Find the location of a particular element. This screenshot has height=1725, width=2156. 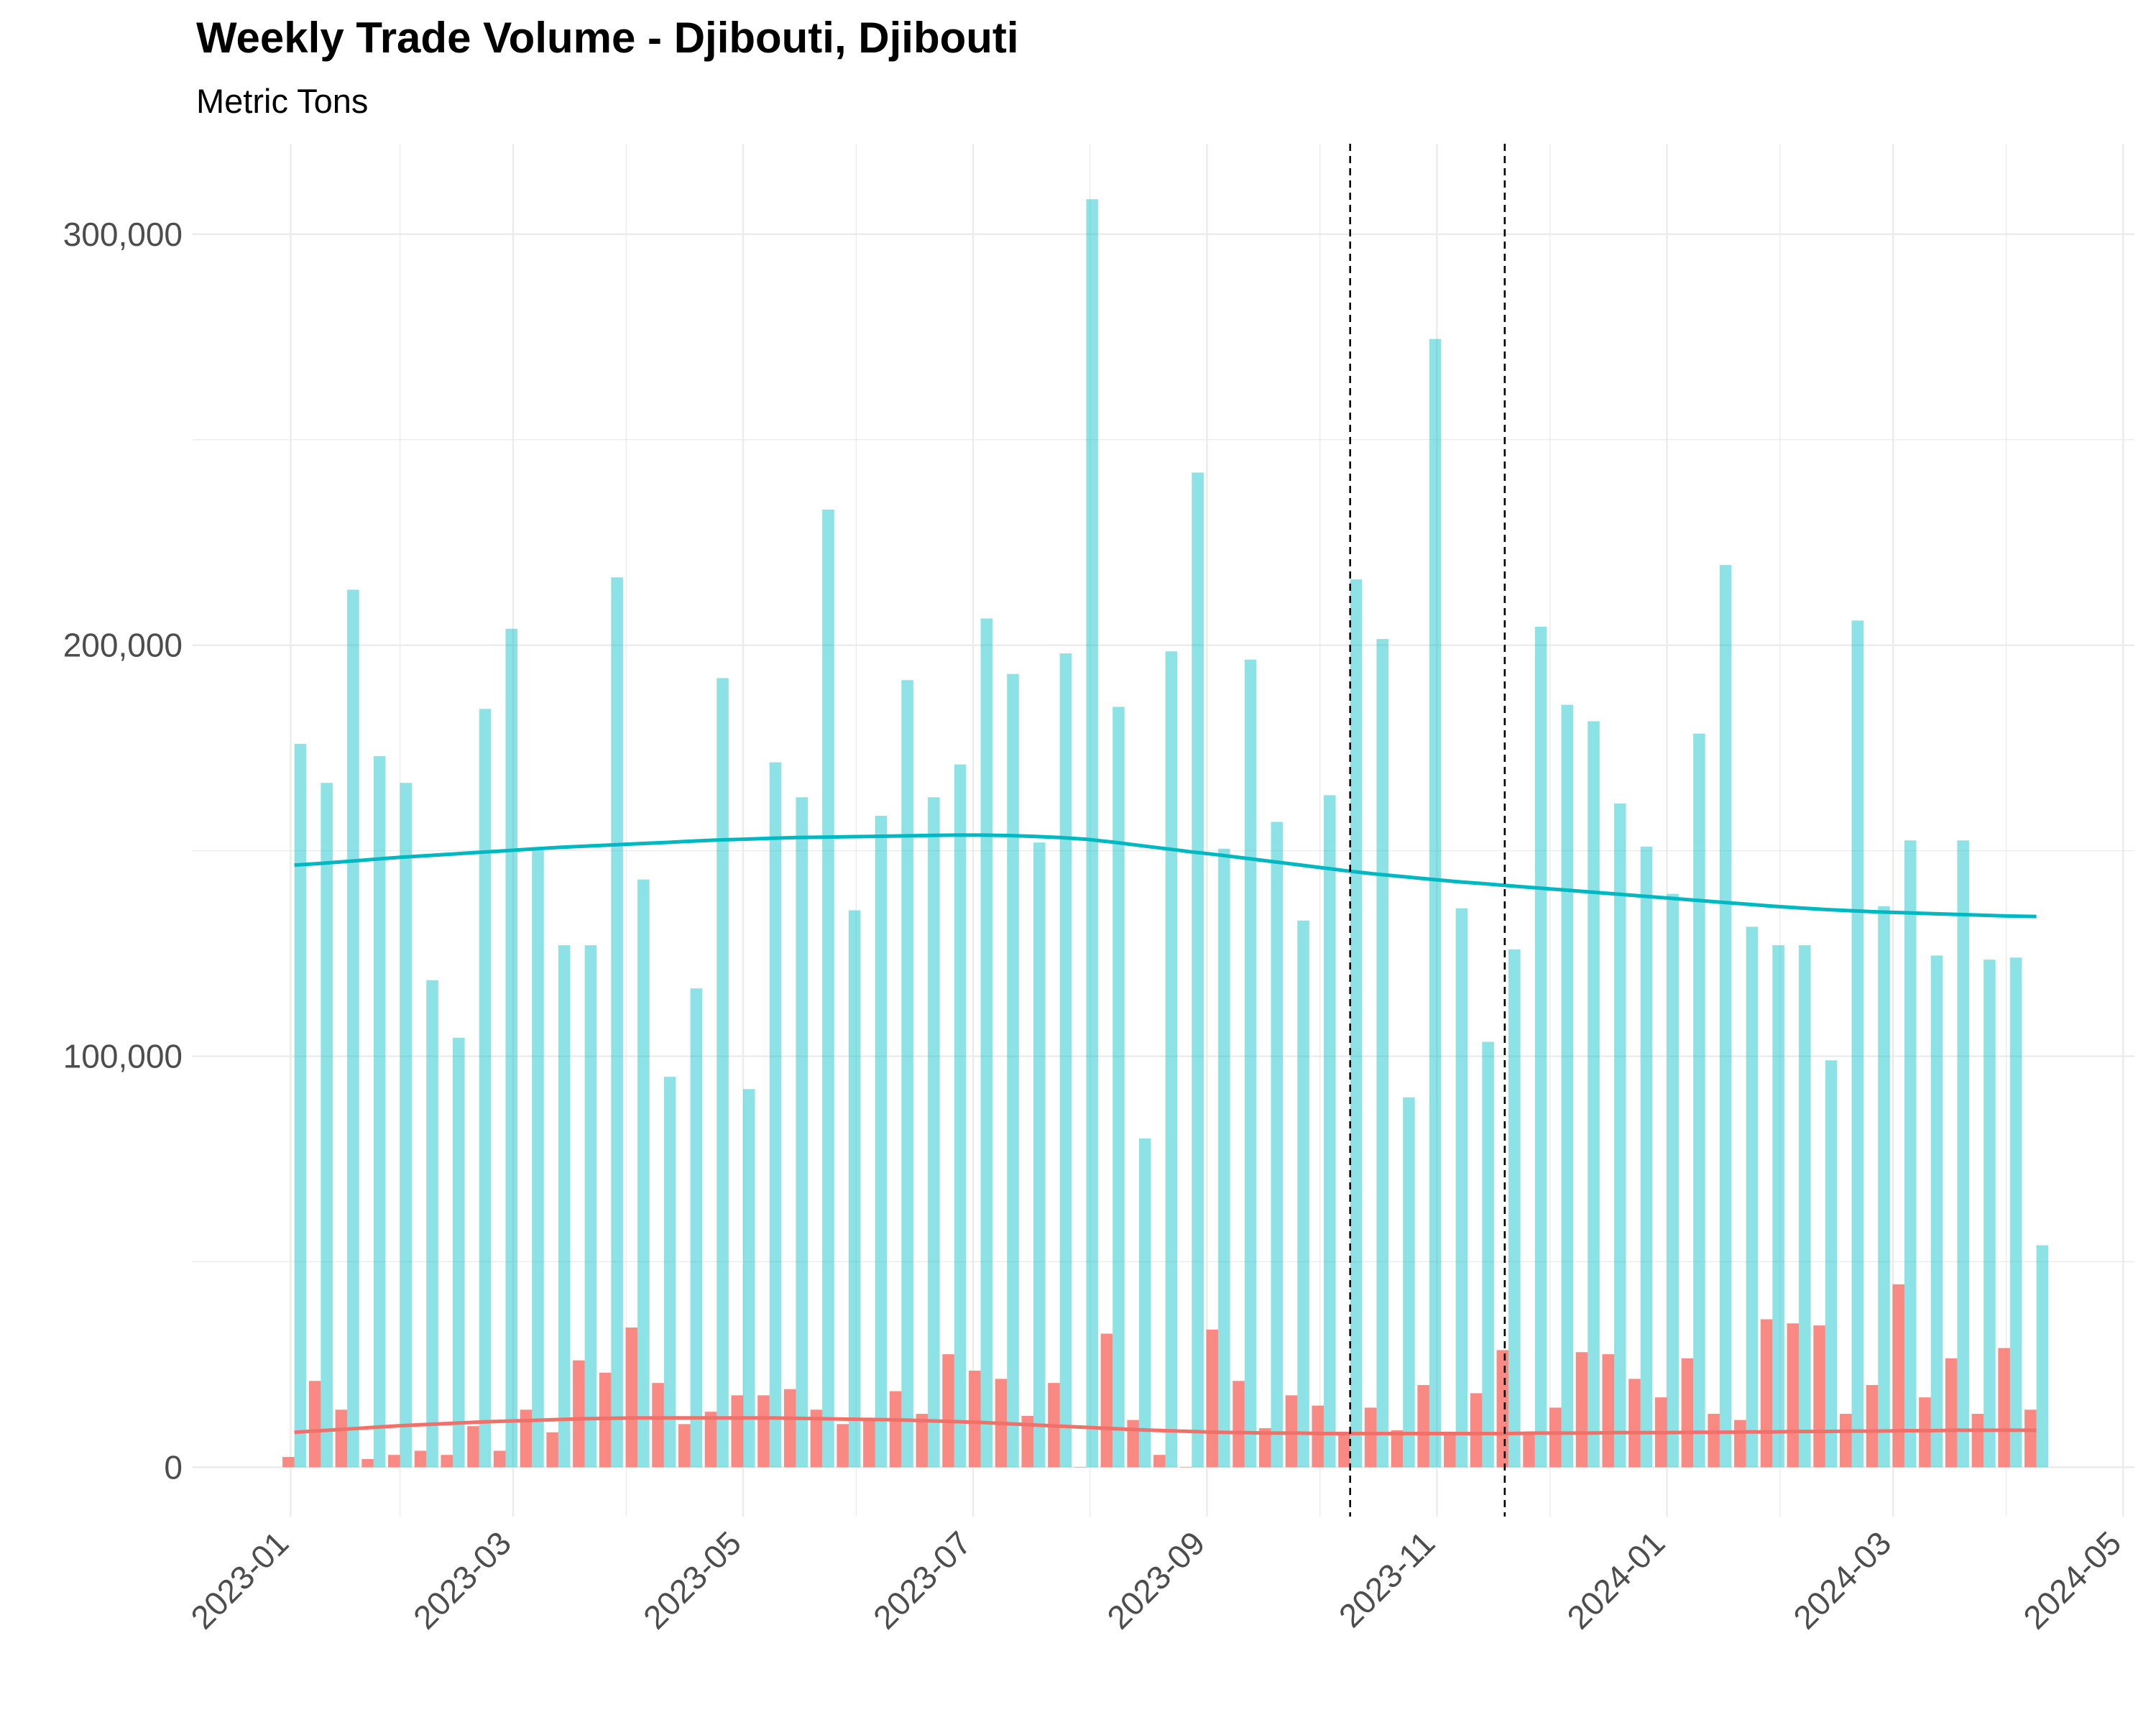

chart-subtitle: Metric Tons is located at coordinates (282, 101).